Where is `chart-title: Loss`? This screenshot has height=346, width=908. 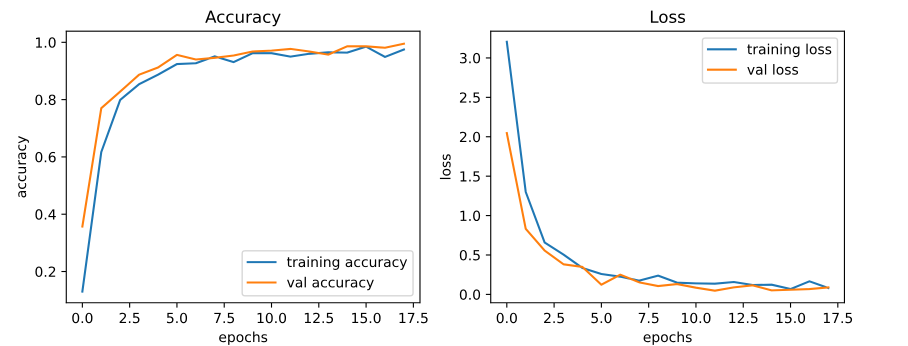 chart-title: Loss is located at coordinates (668, 17).